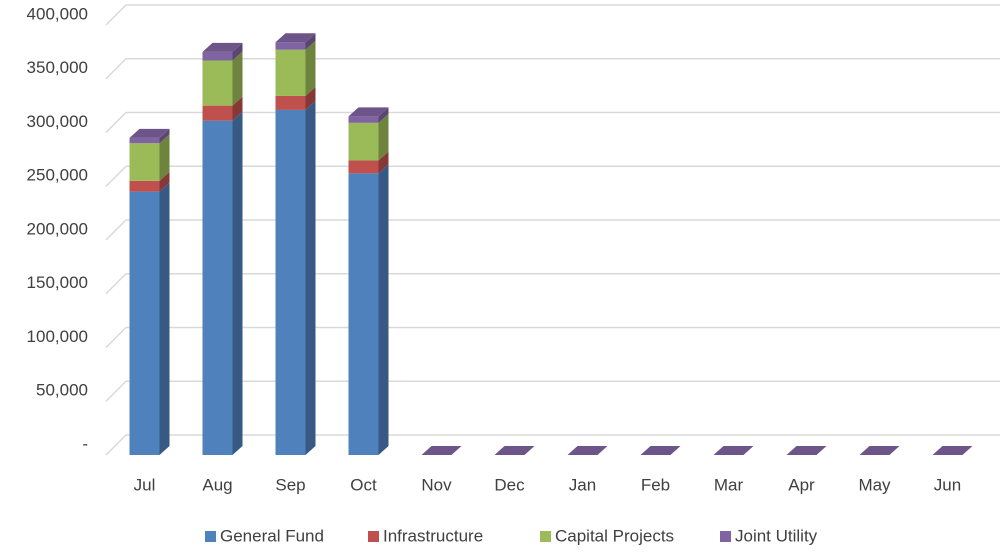 The width and height of the screenshot is (1000, 555). I want to click on y-tick-label: 400,000, so click(57, 13).